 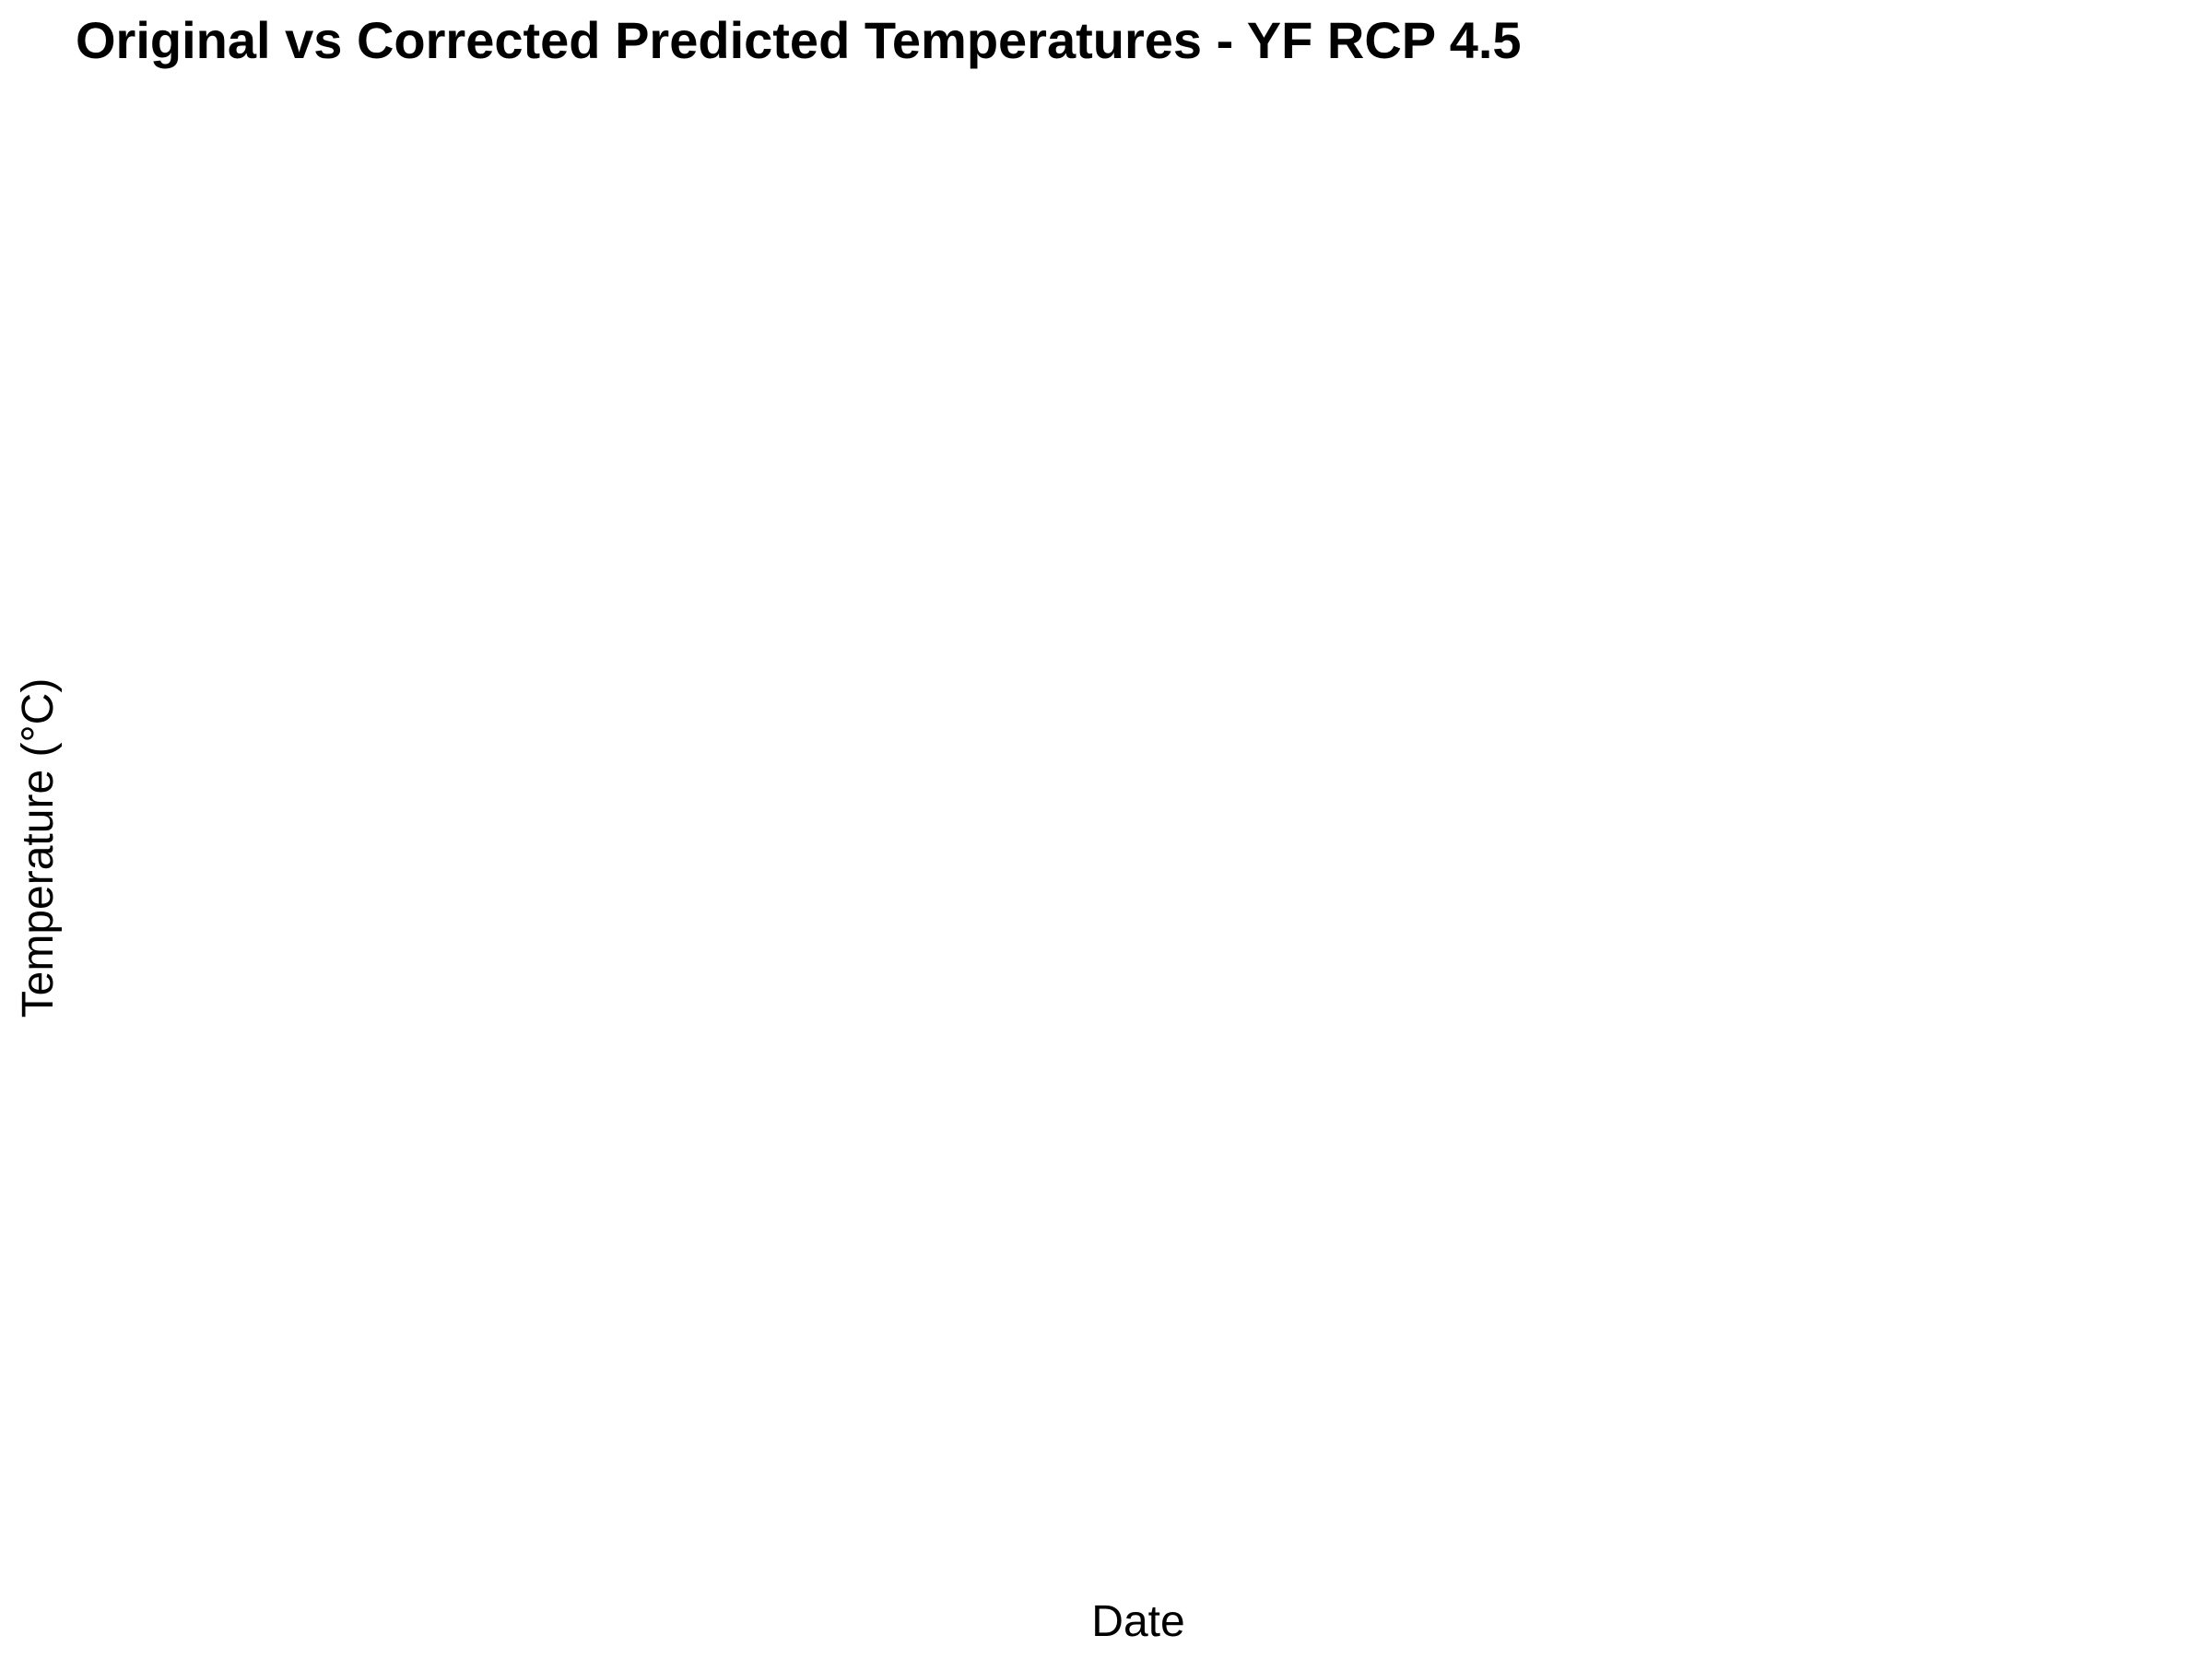 What do you see at coordinates (1137, 1622) in the screenshot?
I see `x-axis-label: Date` at bounding box center [1137, 1622].